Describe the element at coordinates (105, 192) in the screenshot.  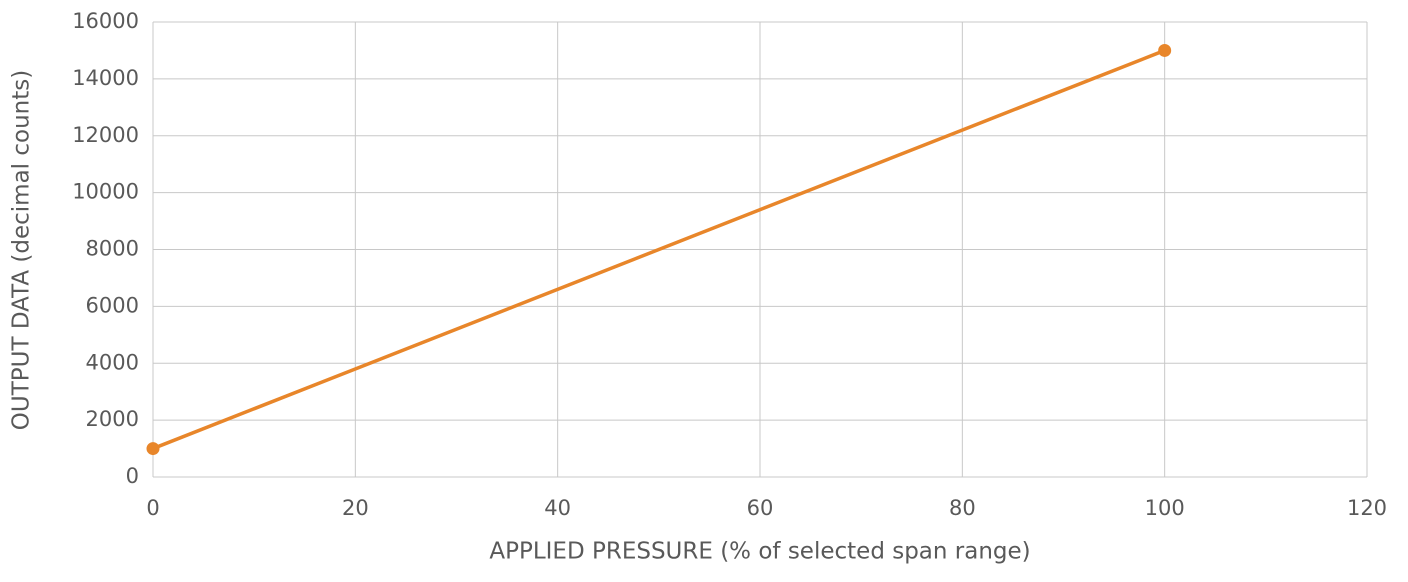
I see `y-tick-label: 10000` at that location.